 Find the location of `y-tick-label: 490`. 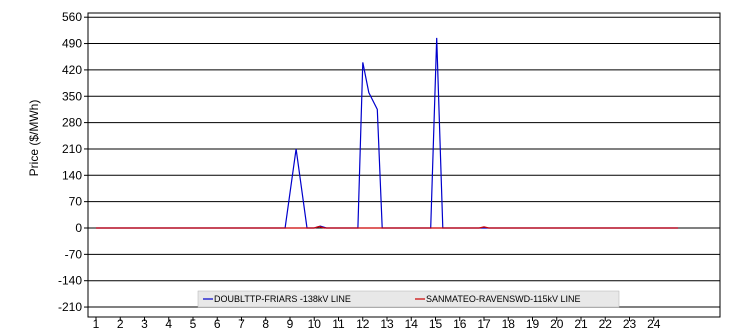

y-tick-label: 490 is located at coordinates (72, 44).